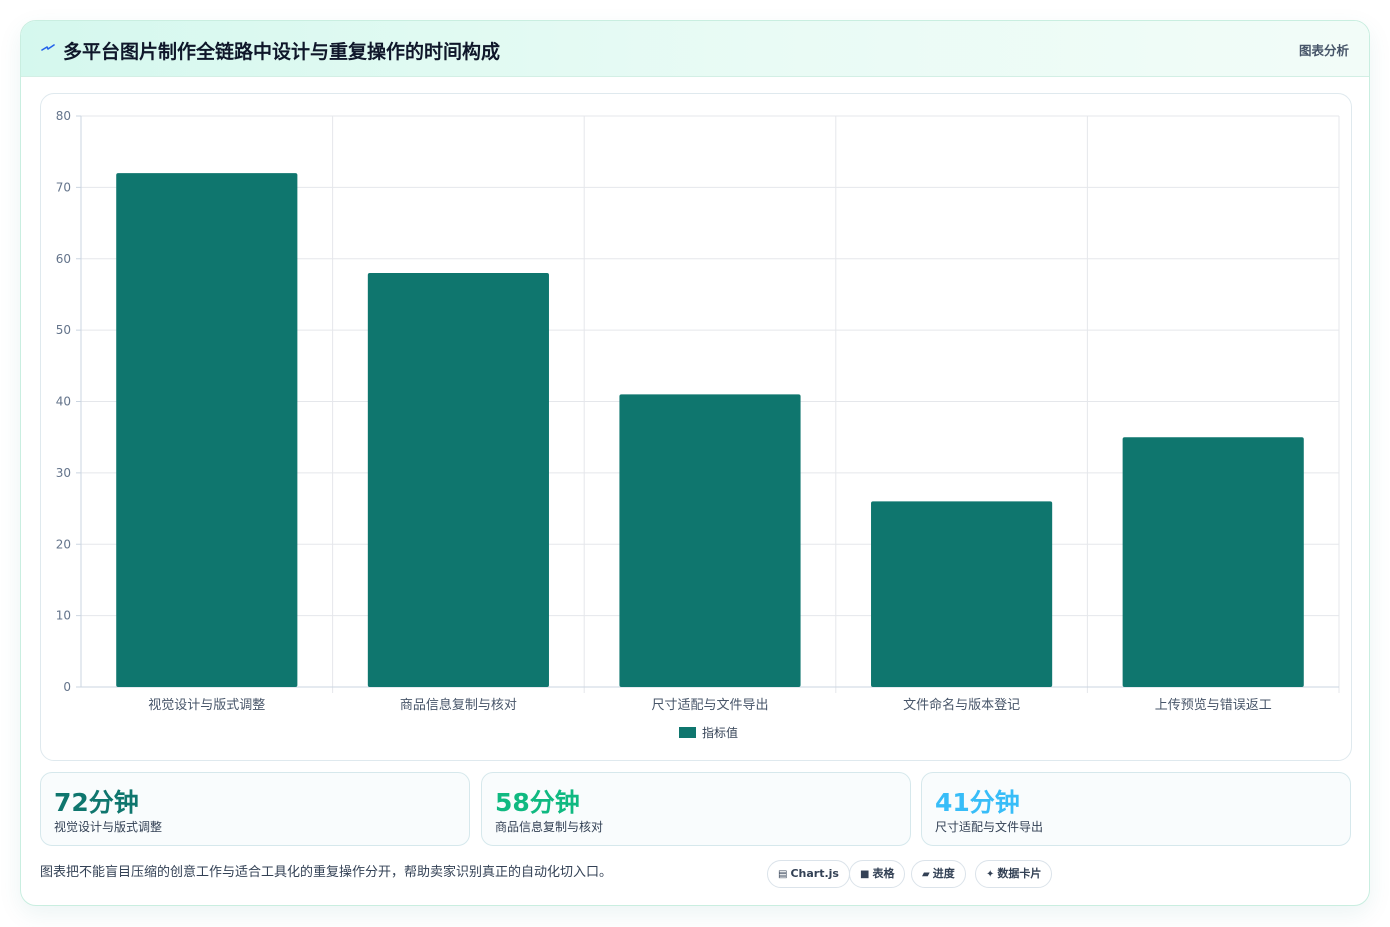 This screenshot has width=1390, height=927. What do you see at coordinates (96, 802) in the screenshot?
I see `stat-value: 72分钟` at bounding box center [96, 802].